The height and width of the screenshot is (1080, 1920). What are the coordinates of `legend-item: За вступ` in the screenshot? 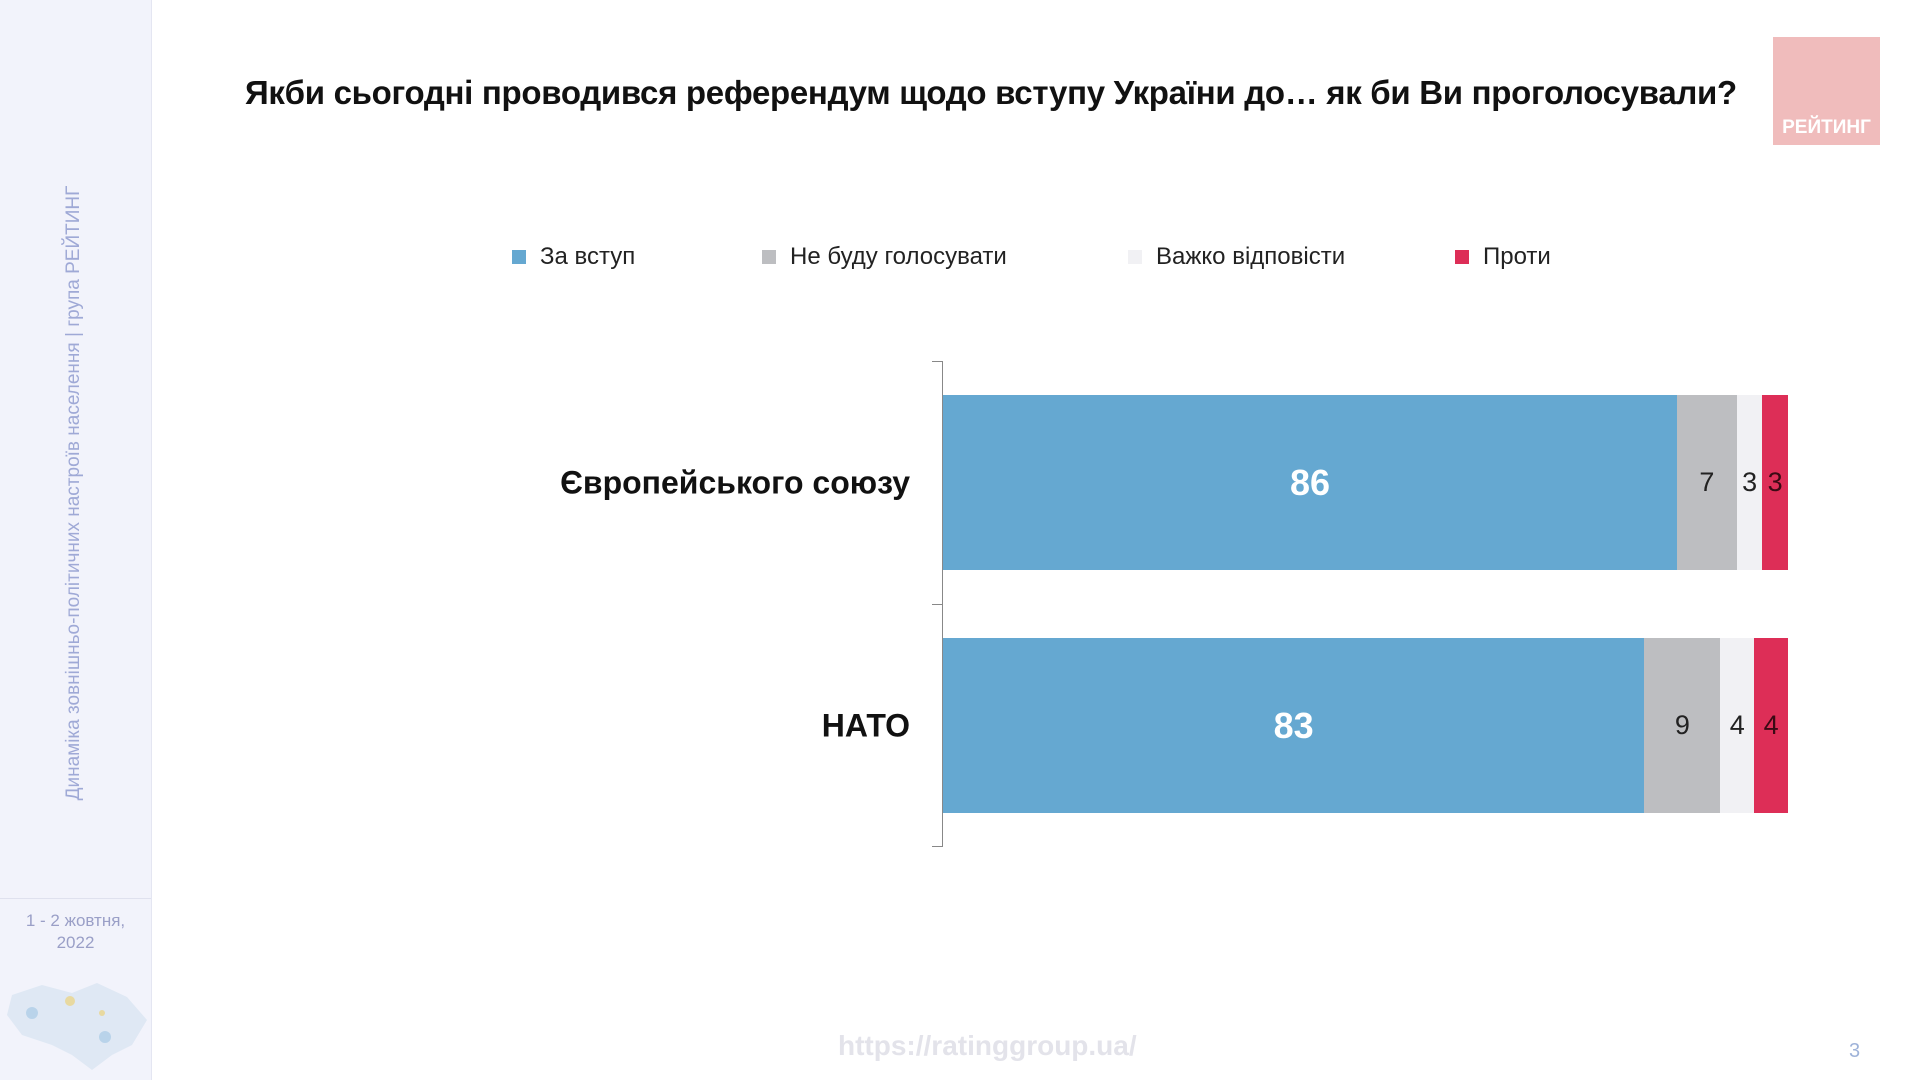 It's located at (573, 257).